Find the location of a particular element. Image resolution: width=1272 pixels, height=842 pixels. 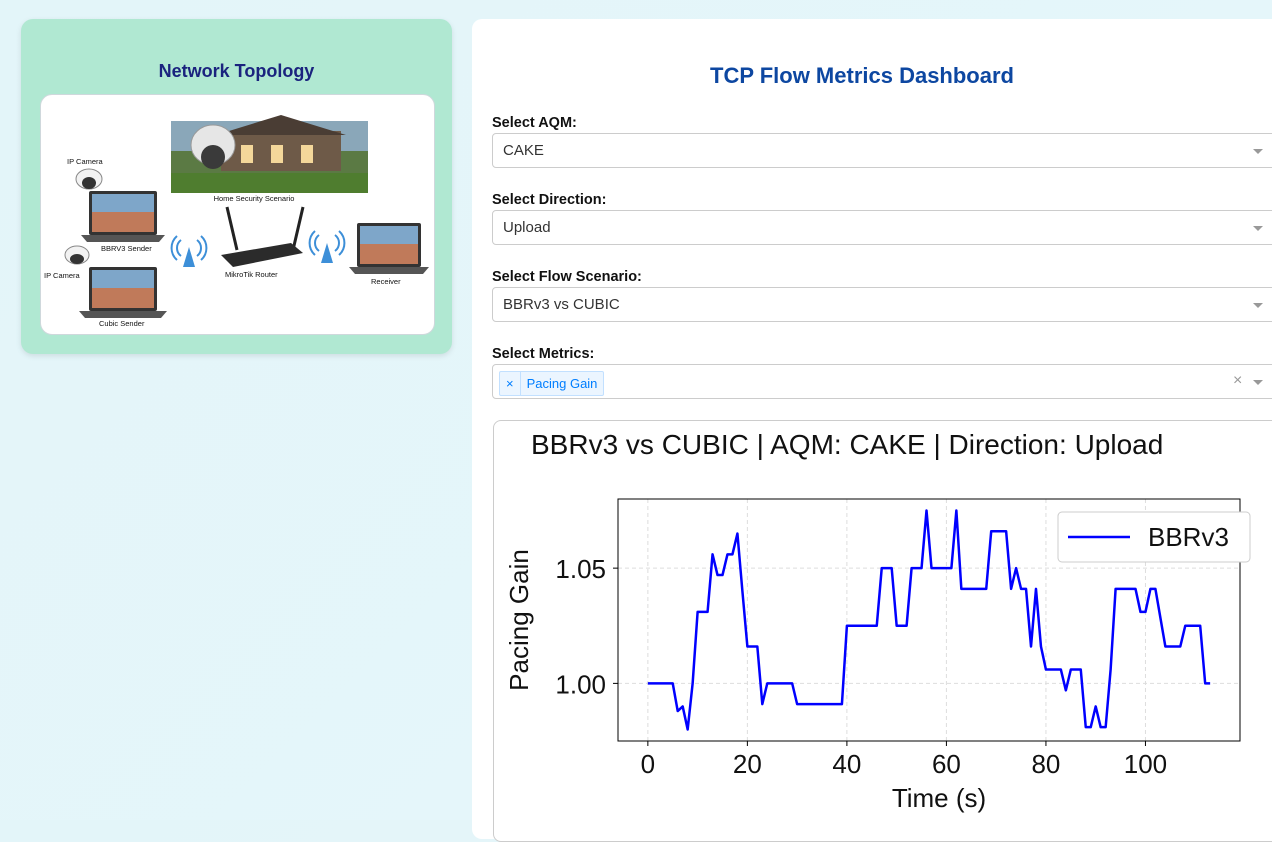

x-tick-label: 20 is located at coordinates (747, 764).